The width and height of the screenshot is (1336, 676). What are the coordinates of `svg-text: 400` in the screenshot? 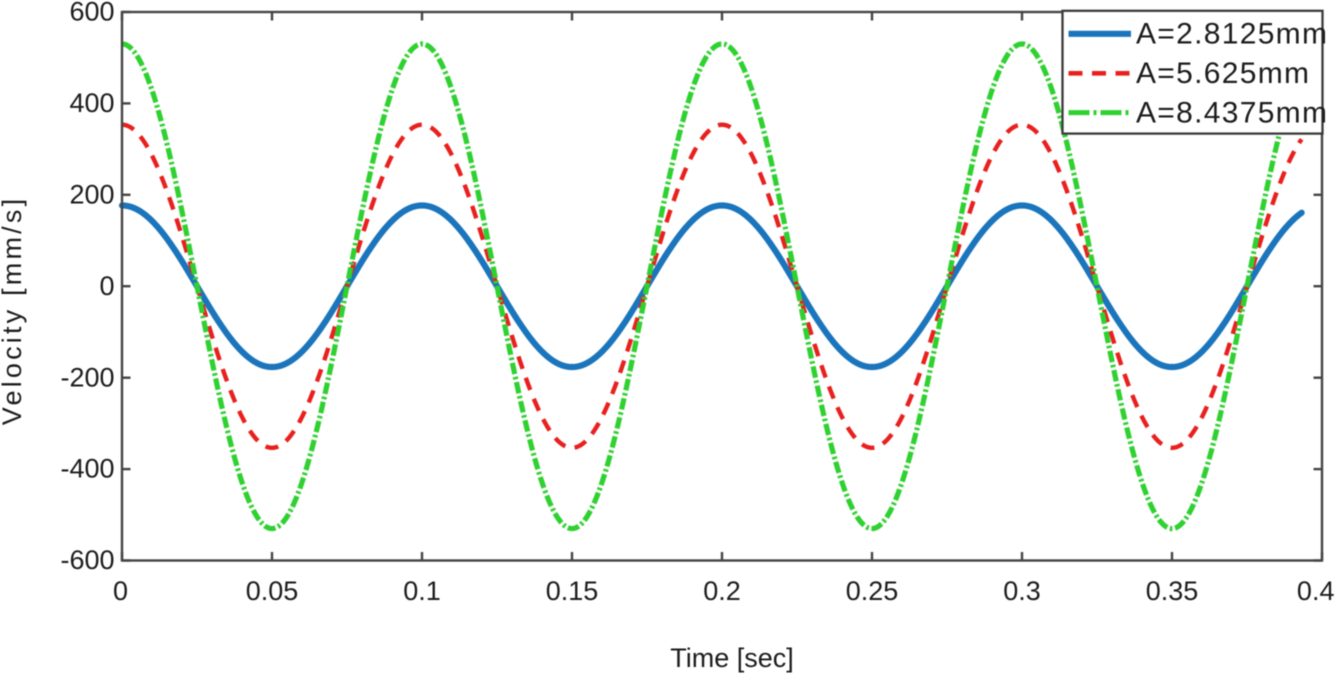 It's located at (91, 103).